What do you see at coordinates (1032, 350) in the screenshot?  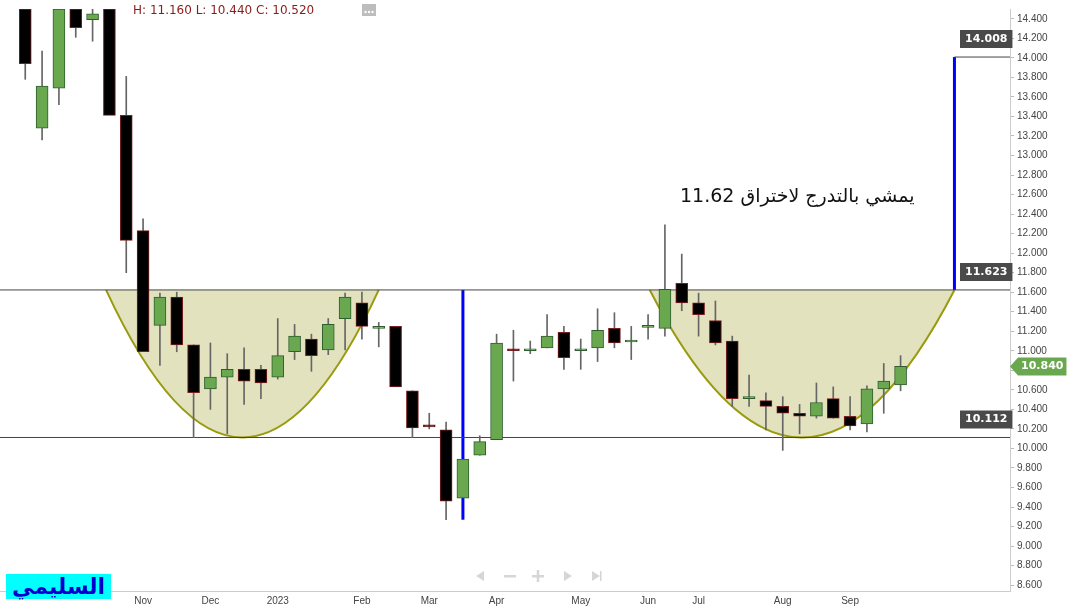 I see `y-tick-label: 11.000` at bounding box center [1032, 350].